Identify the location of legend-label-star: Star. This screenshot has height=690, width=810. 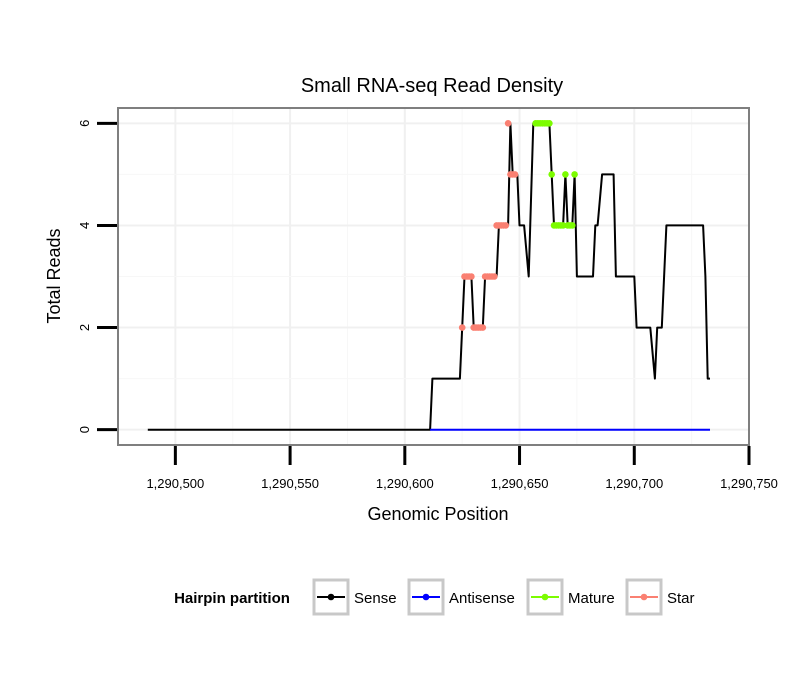
(681, 598).